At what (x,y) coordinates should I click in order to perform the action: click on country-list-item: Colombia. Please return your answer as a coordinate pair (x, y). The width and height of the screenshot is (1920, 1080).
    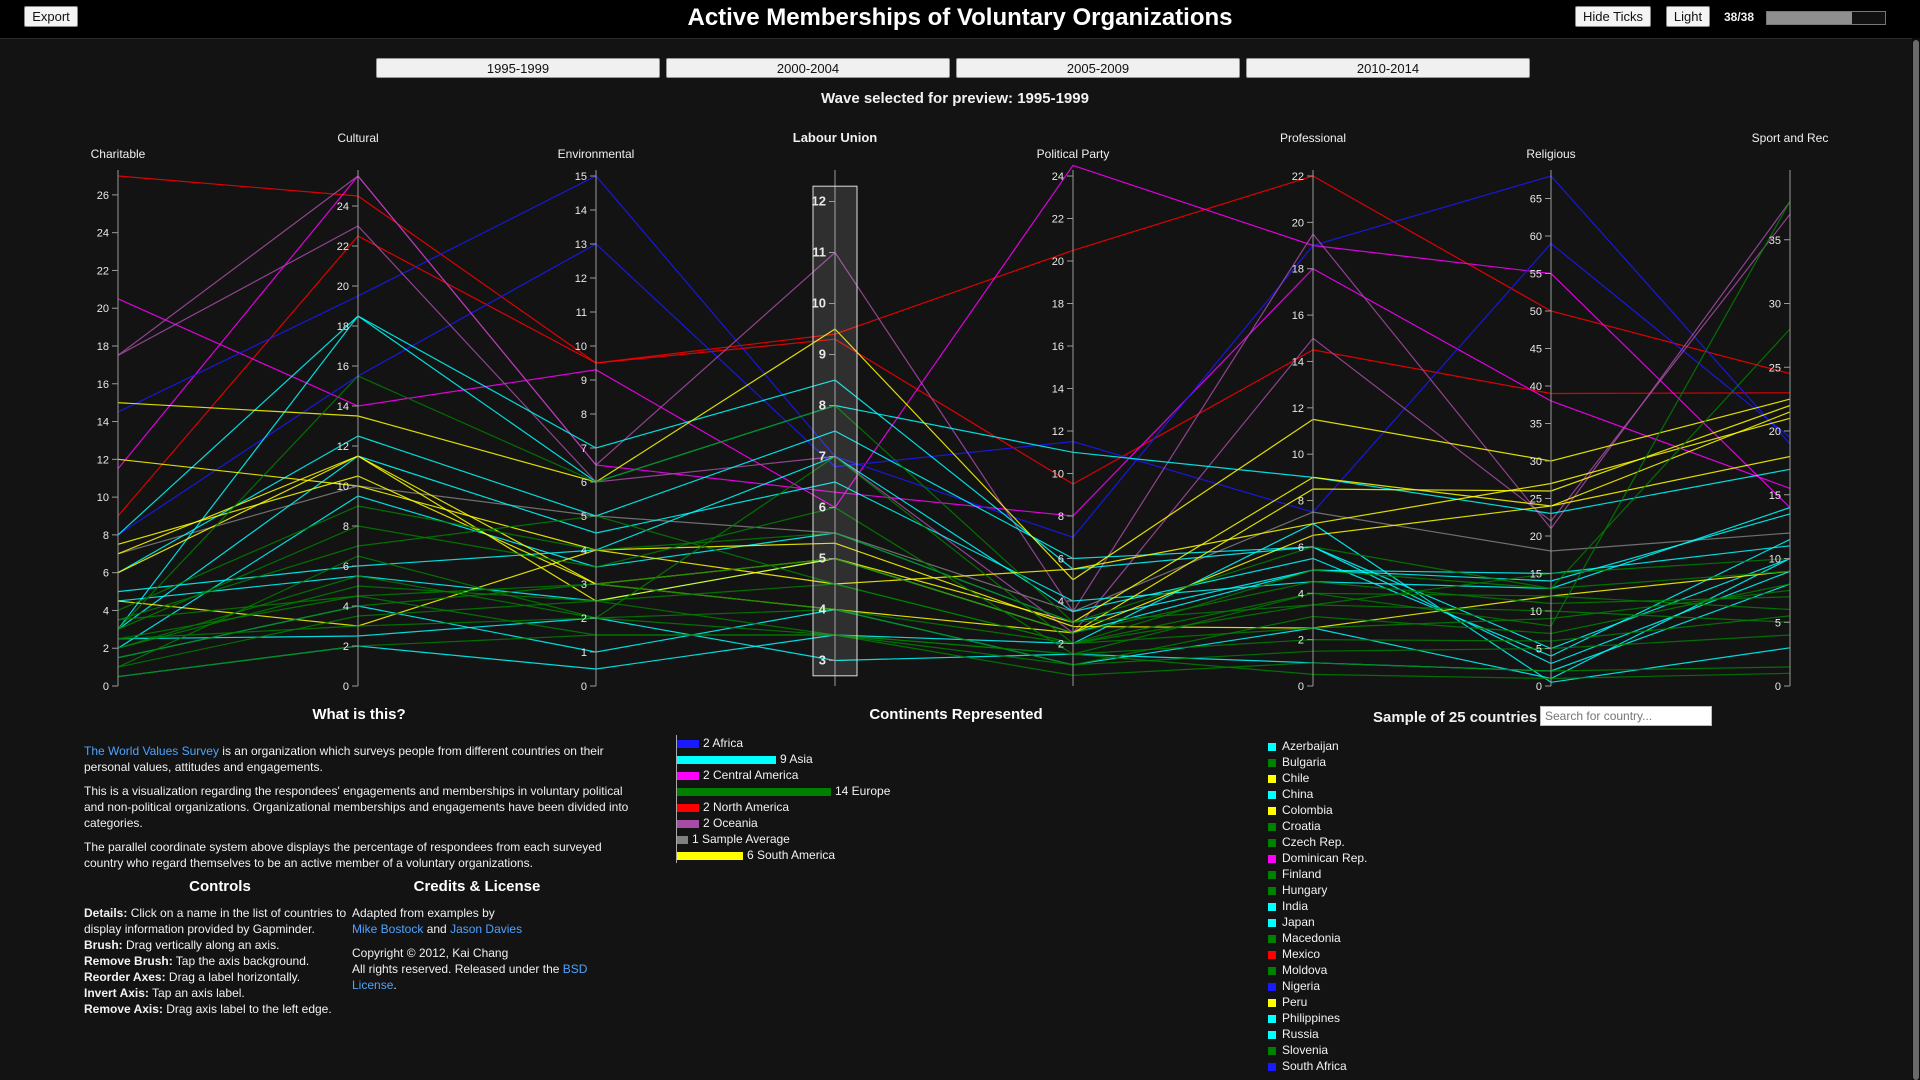
    Looking at the image, I should click on (1398, 810).